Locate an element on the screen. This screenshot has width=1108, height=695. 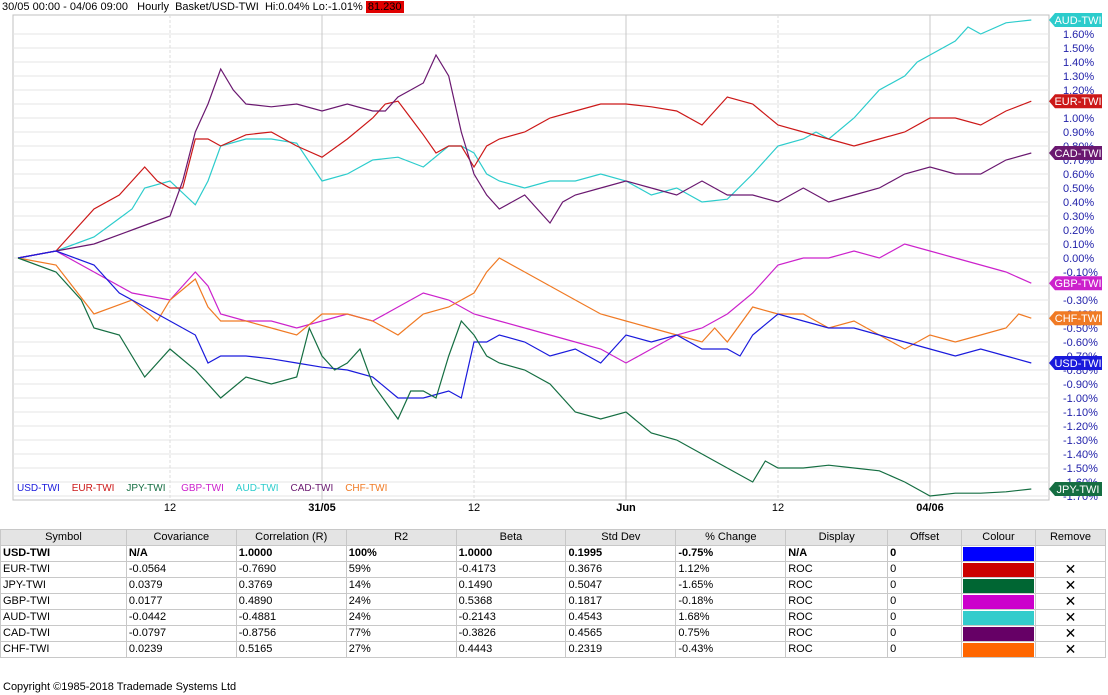
column-header-symbol: Symbol is located at coordinates (63, 537).